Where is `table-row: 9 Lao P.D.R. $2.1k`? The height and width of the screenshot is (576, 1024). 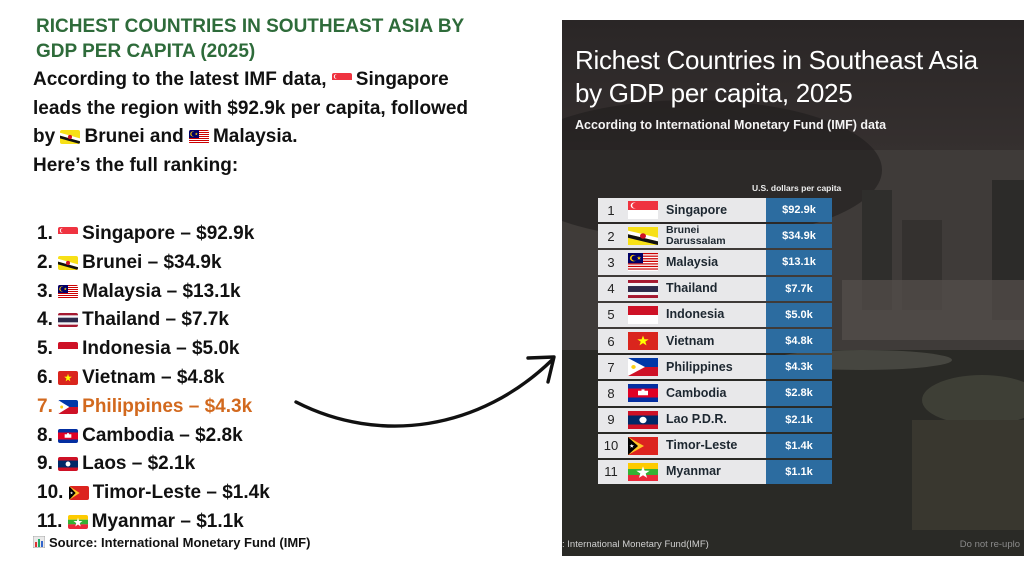 table-row: 9 Lao P.D.R. $2.1k is located at coordinates (715, 419).